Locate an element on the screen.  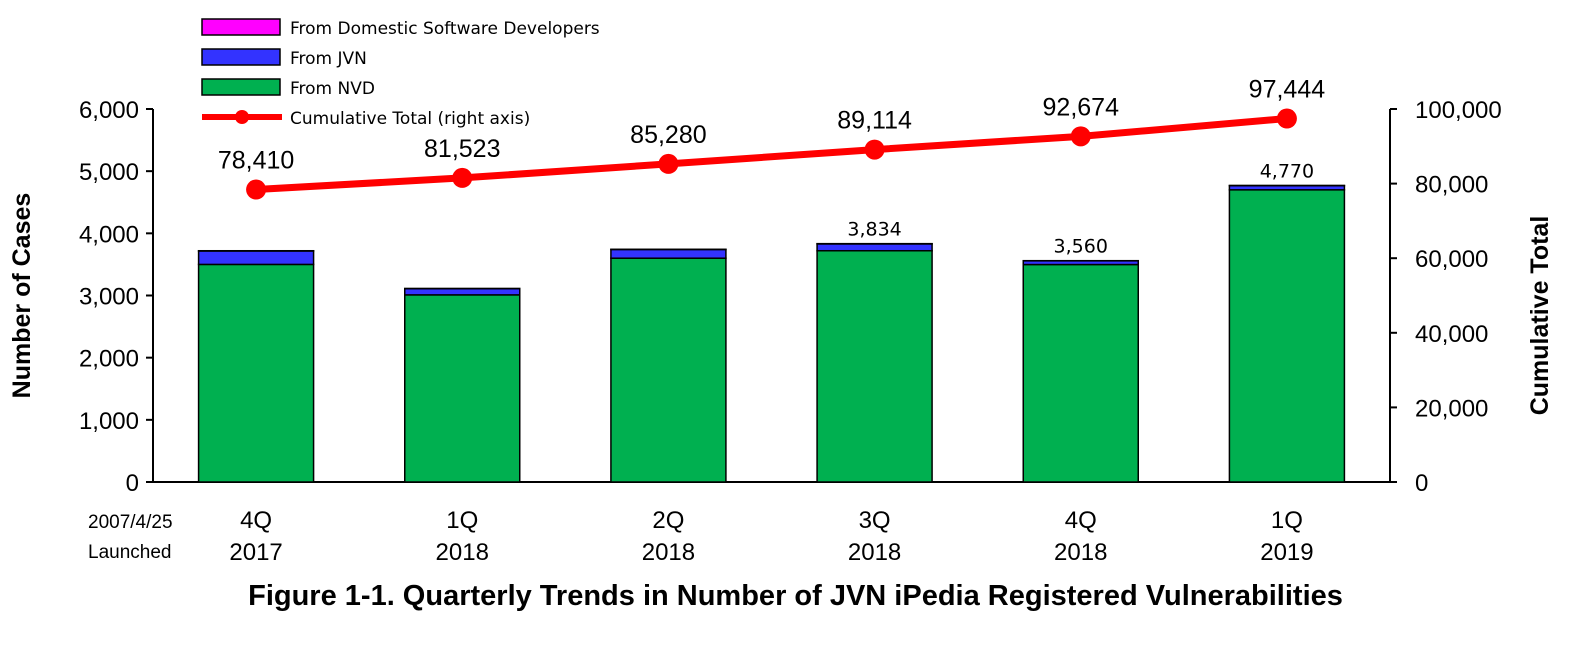
y2-tick-label: 20,000 is located at coordinates (1451, 408).